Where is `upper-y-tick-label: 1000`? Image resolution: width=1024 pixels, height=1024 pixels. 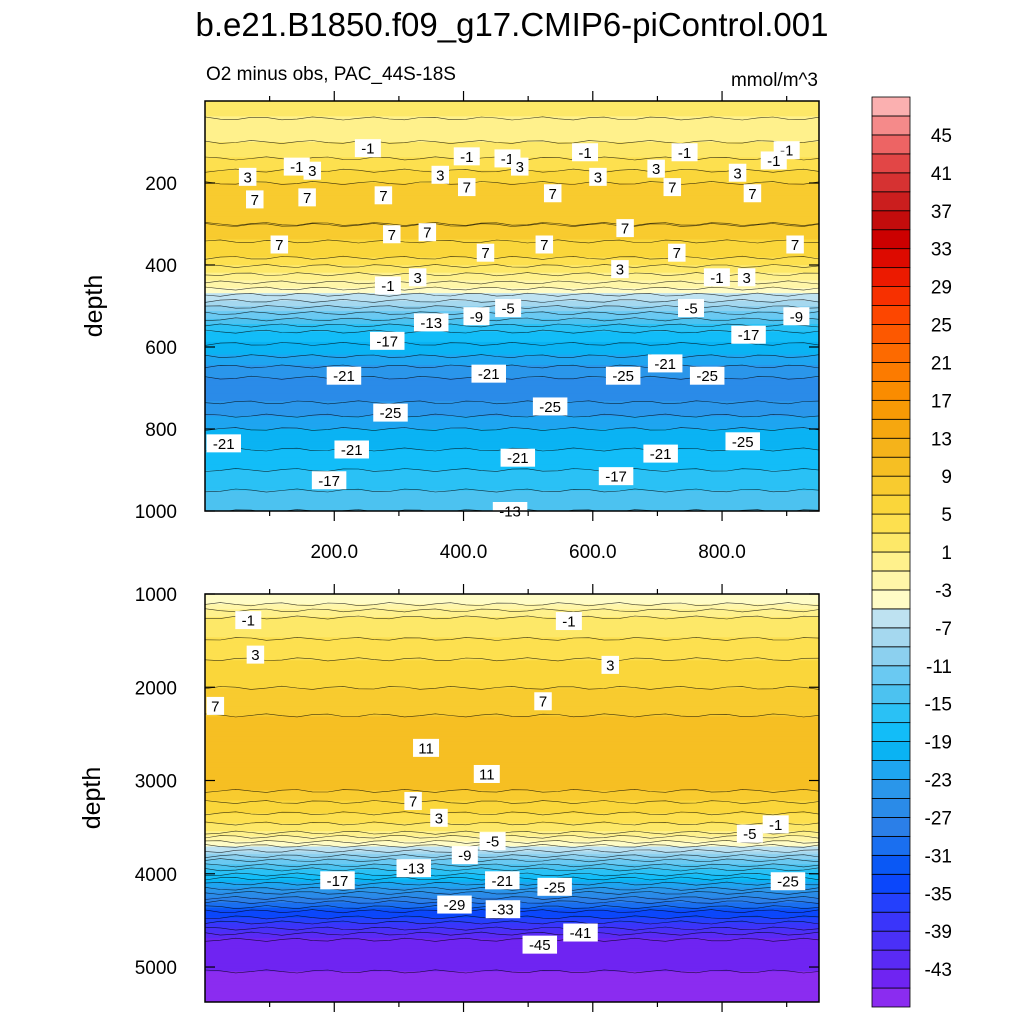
upper-y-tick-label: 1000 is located at coordinates (156, 512).